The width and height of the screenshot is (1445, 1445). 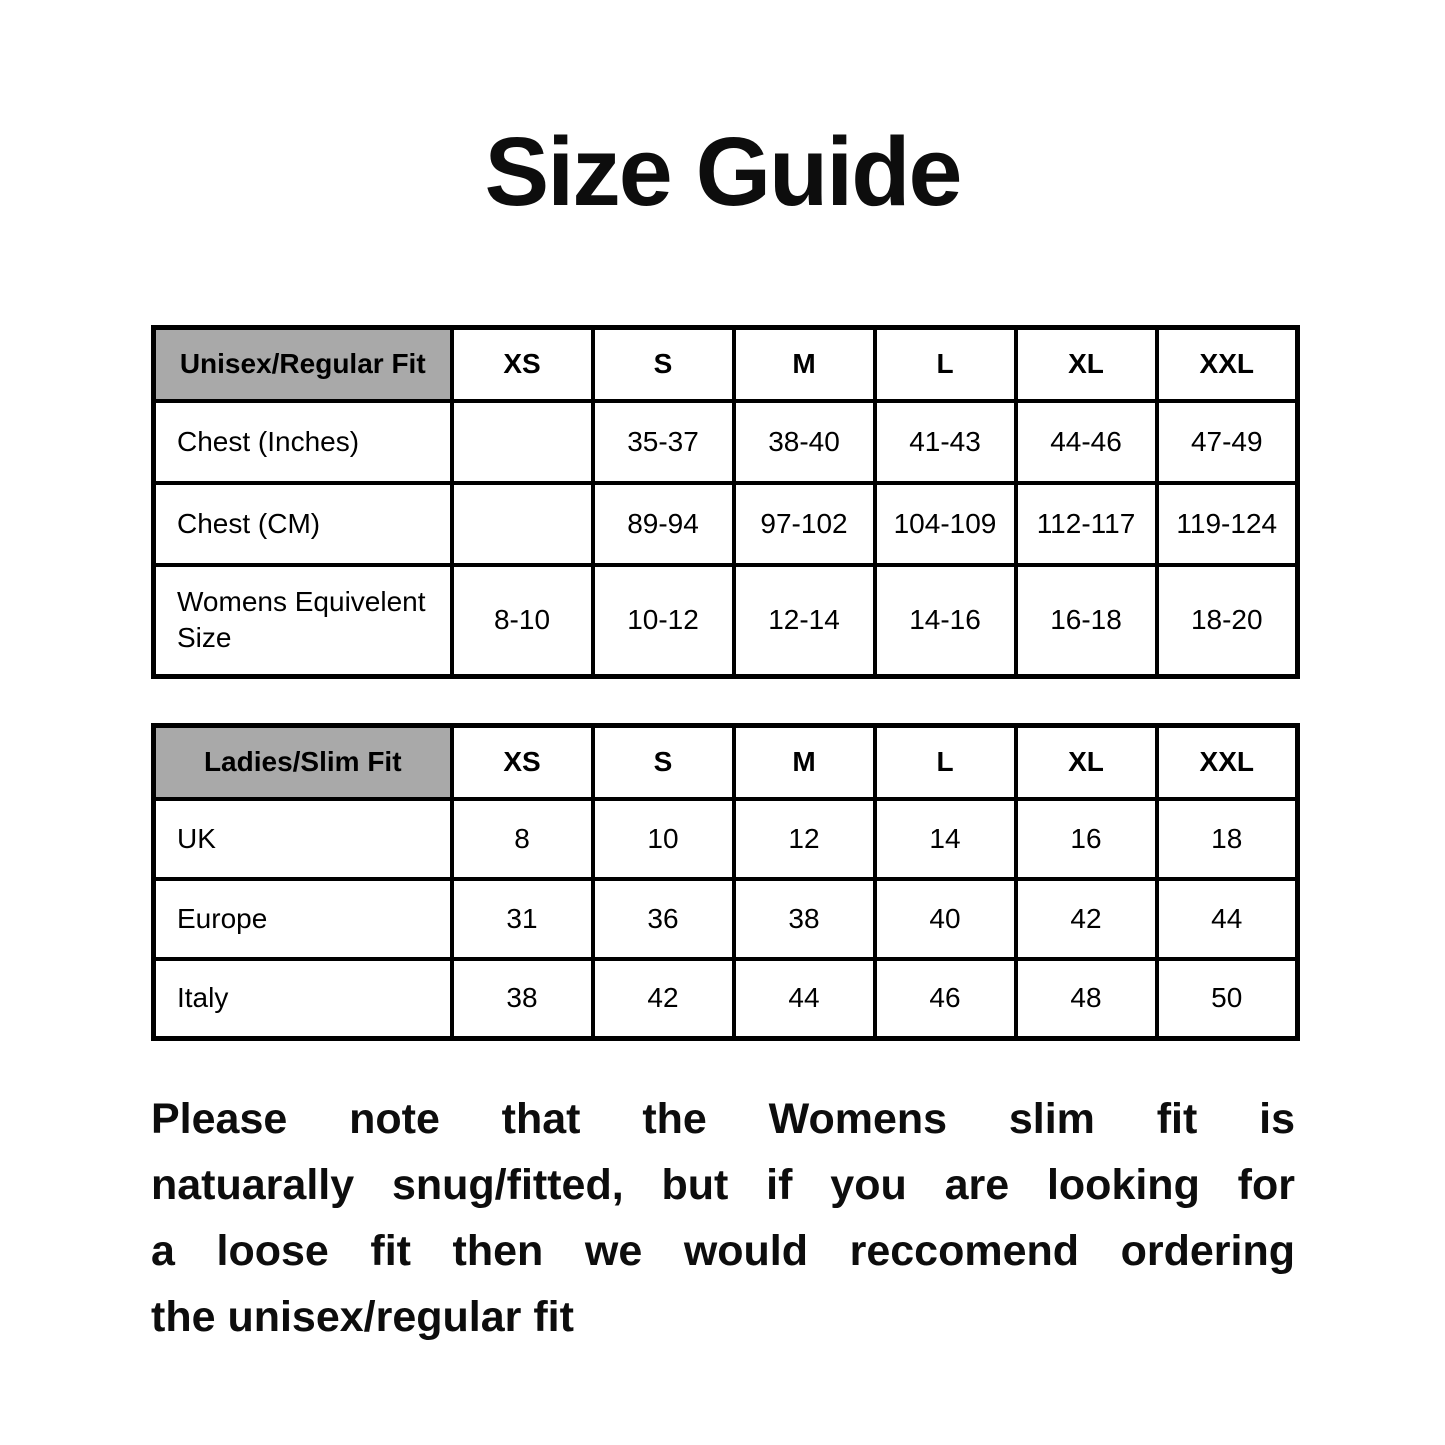 What do you see at coordinates (723, 171) in the screenshot?
I see `page-title: Size Guide` at bounding box center [723, 171].